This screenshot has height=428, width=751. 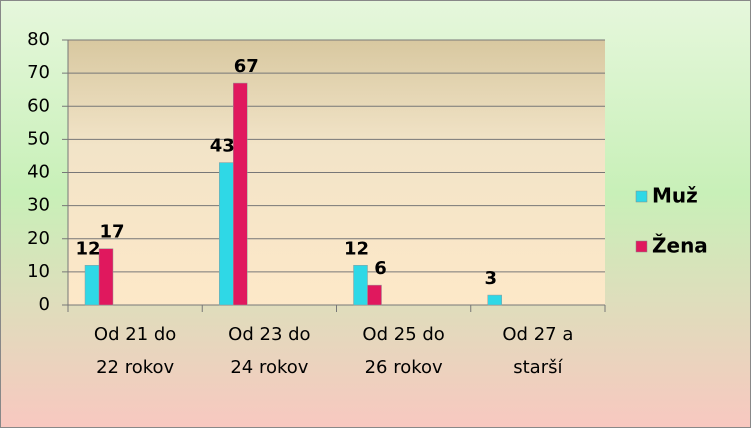 What do you see at coordinates (44, 304) in the screenshot?
I see `y-tick-label: 0` at bounding box center [44, 304].